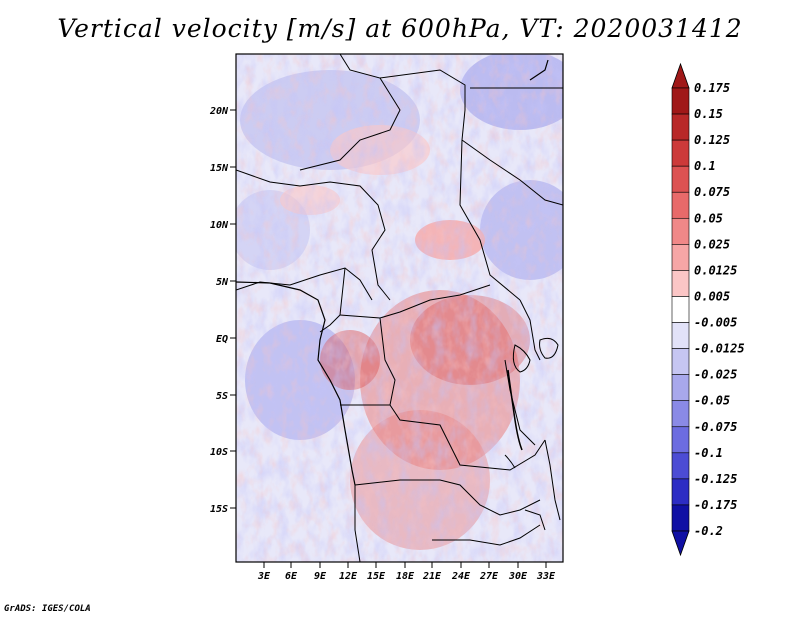 The width and height of the screenshot is (800, 618). I want to click on colorbar-label: -0.1, so click(708, 453).